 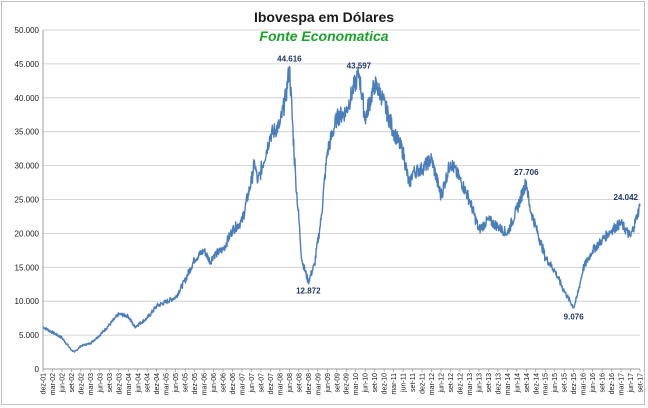 I want to click on x-tick-label: jun-08, so click(x=290, y=383).